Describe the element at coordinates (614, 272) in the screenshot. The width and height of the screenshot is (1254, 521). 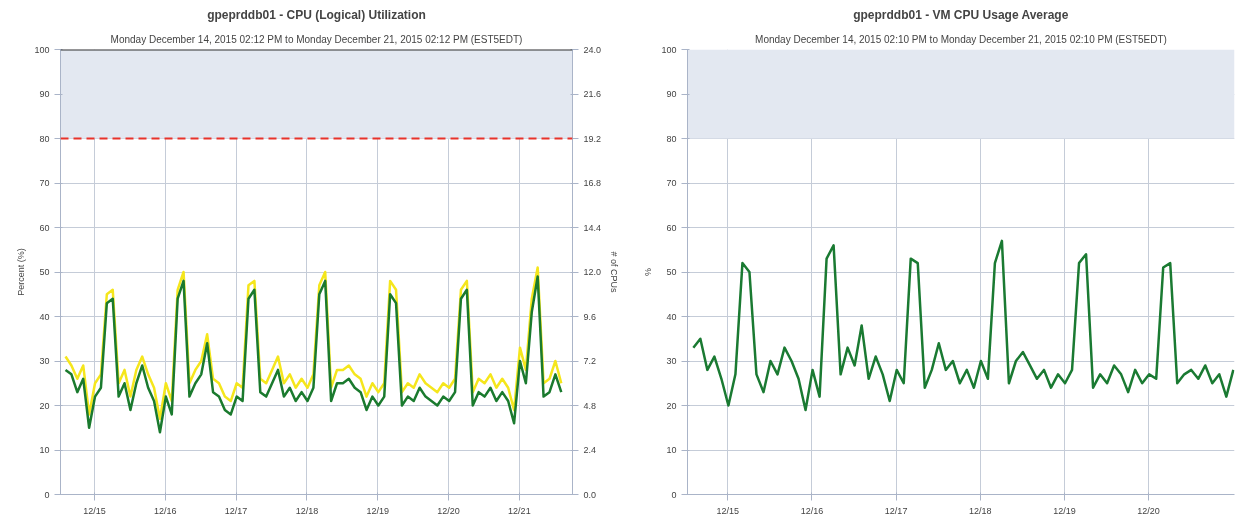
I see `y2-axis-title: # of CPUs` at that location.